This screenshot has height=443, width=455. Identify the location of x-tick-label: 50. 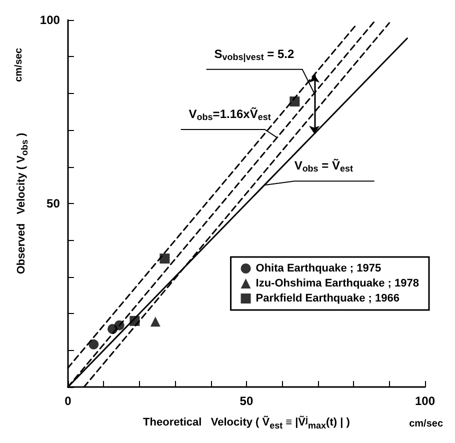
(247, 401).